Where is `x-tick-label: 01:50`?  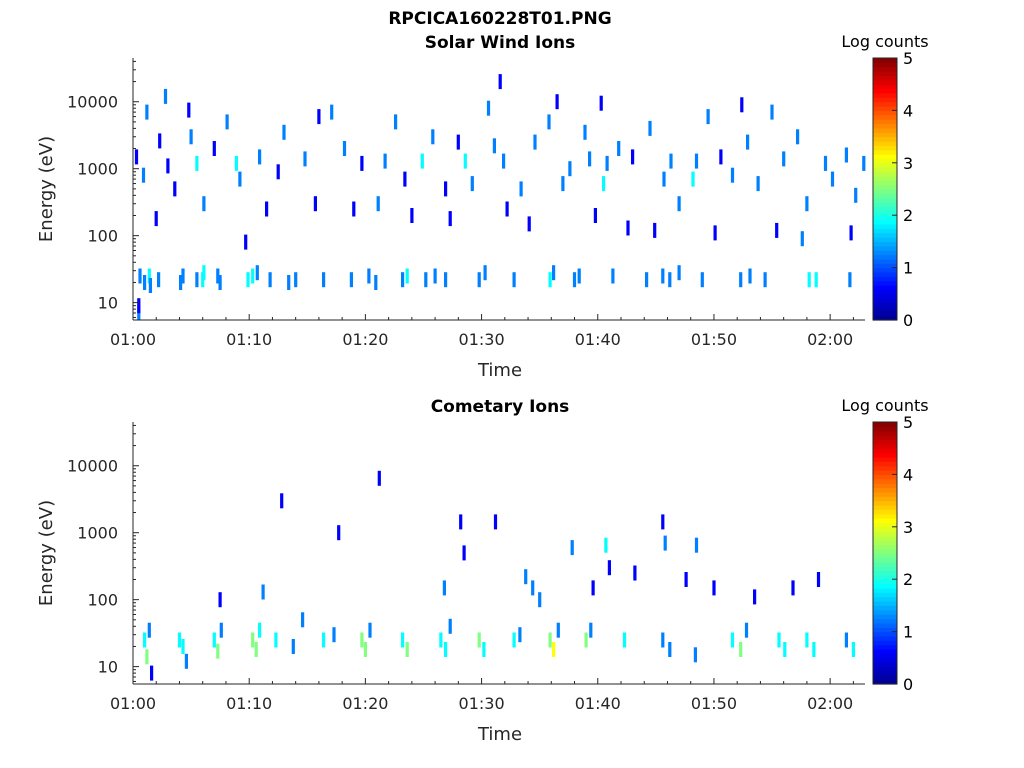 x-tick-label: 01:50 is located at coordinates (714, 703).